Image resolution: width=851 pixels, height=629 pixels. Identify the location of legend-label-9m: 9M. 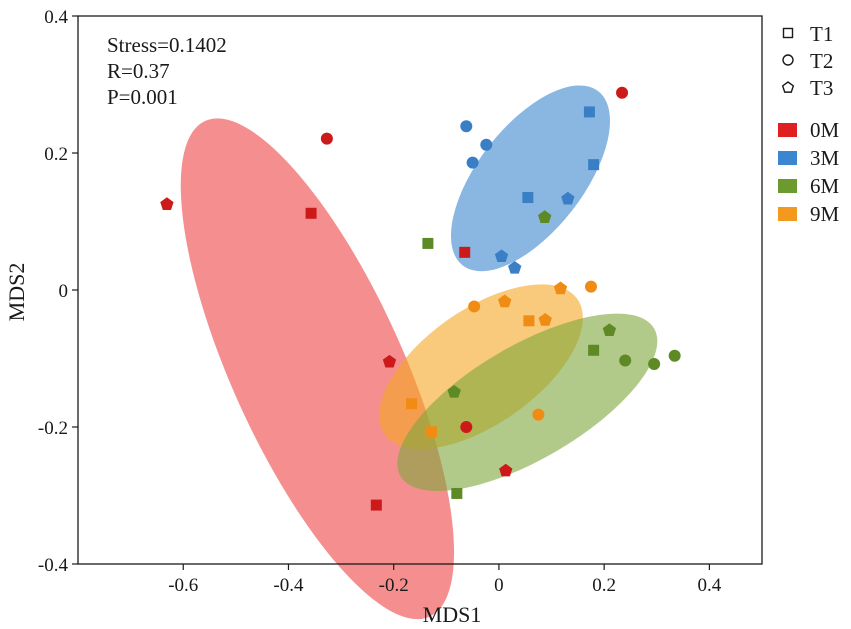
(825, 214).